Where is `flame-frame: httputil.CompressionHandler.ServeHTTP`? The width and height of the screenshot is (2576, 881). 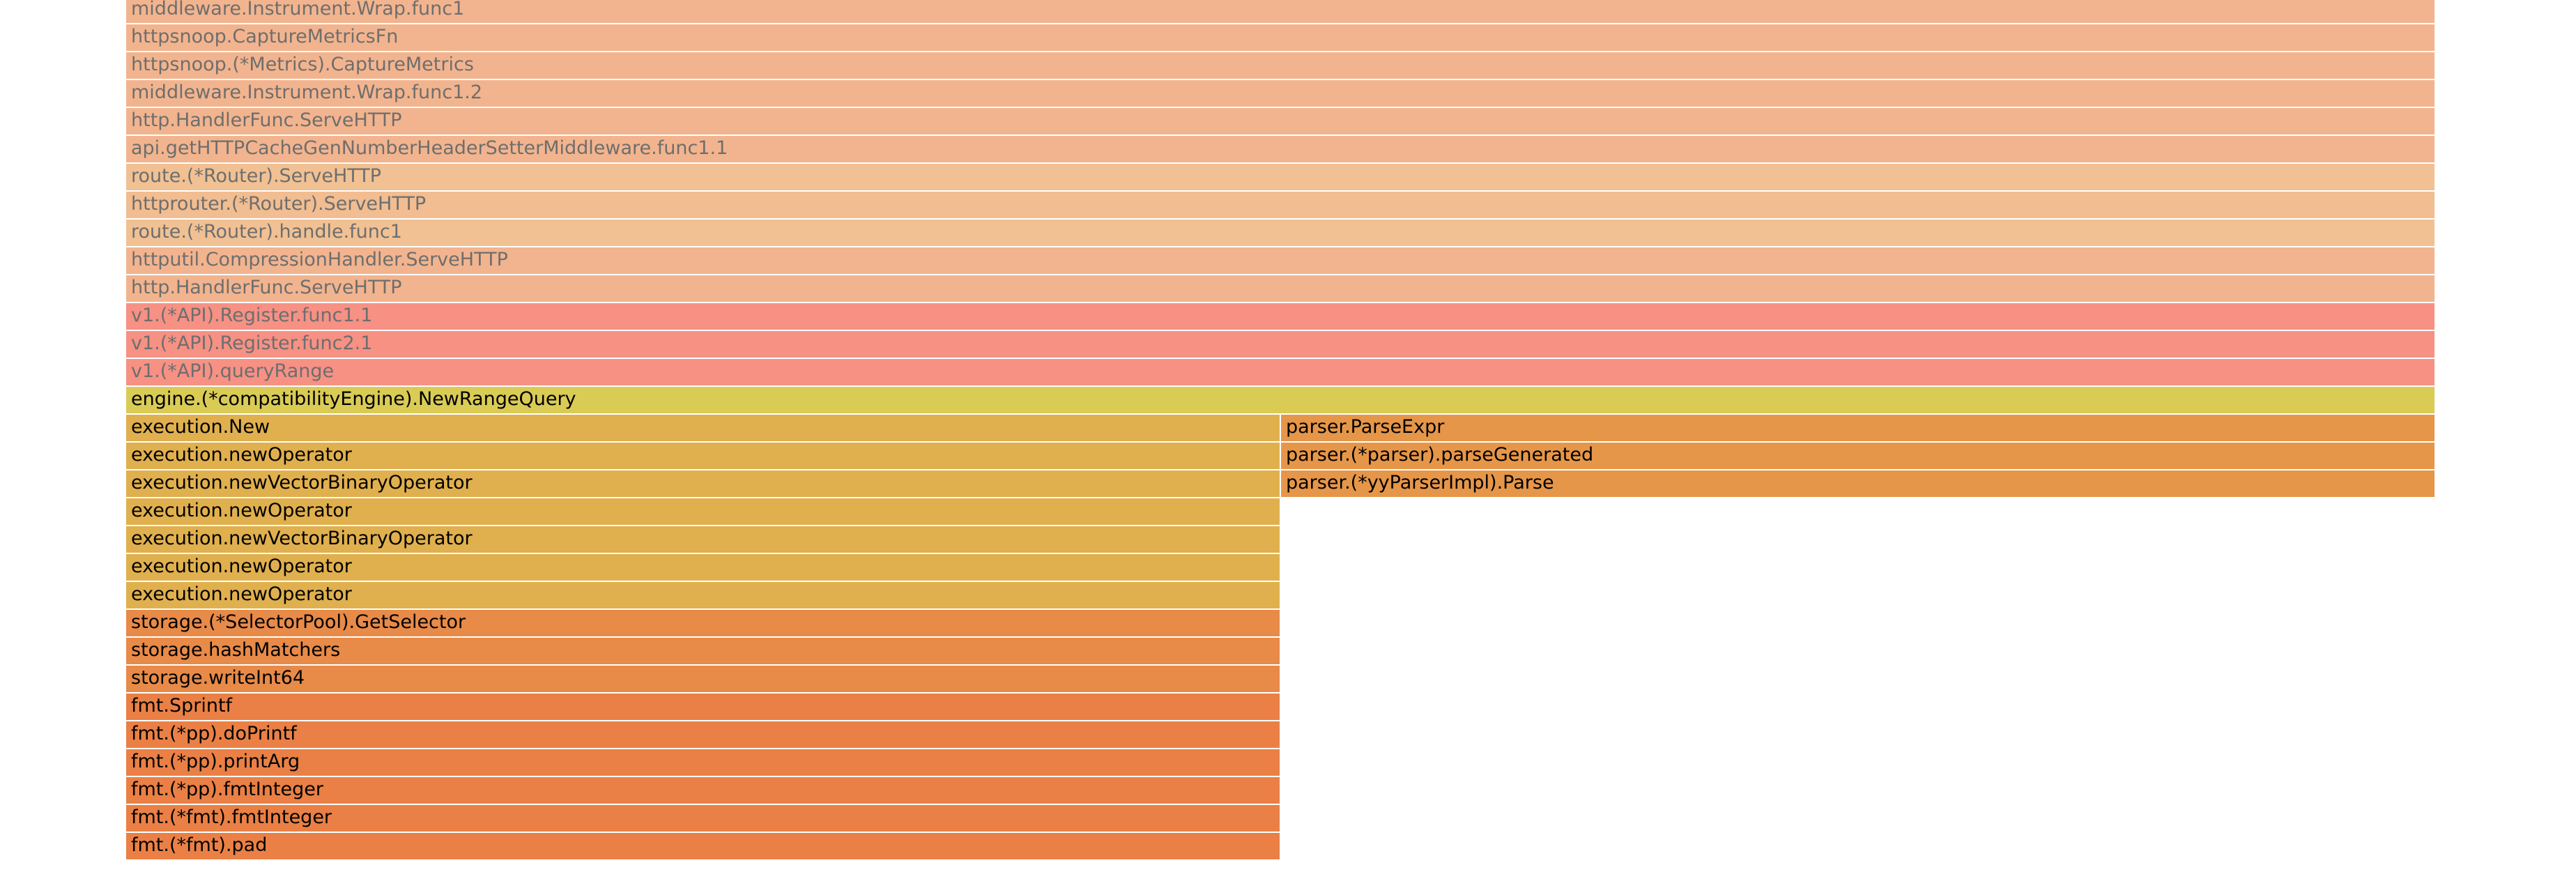 flame-frame: httputil.CompressionHandler.ServeHTTP is located at coordinates (1281, 261).